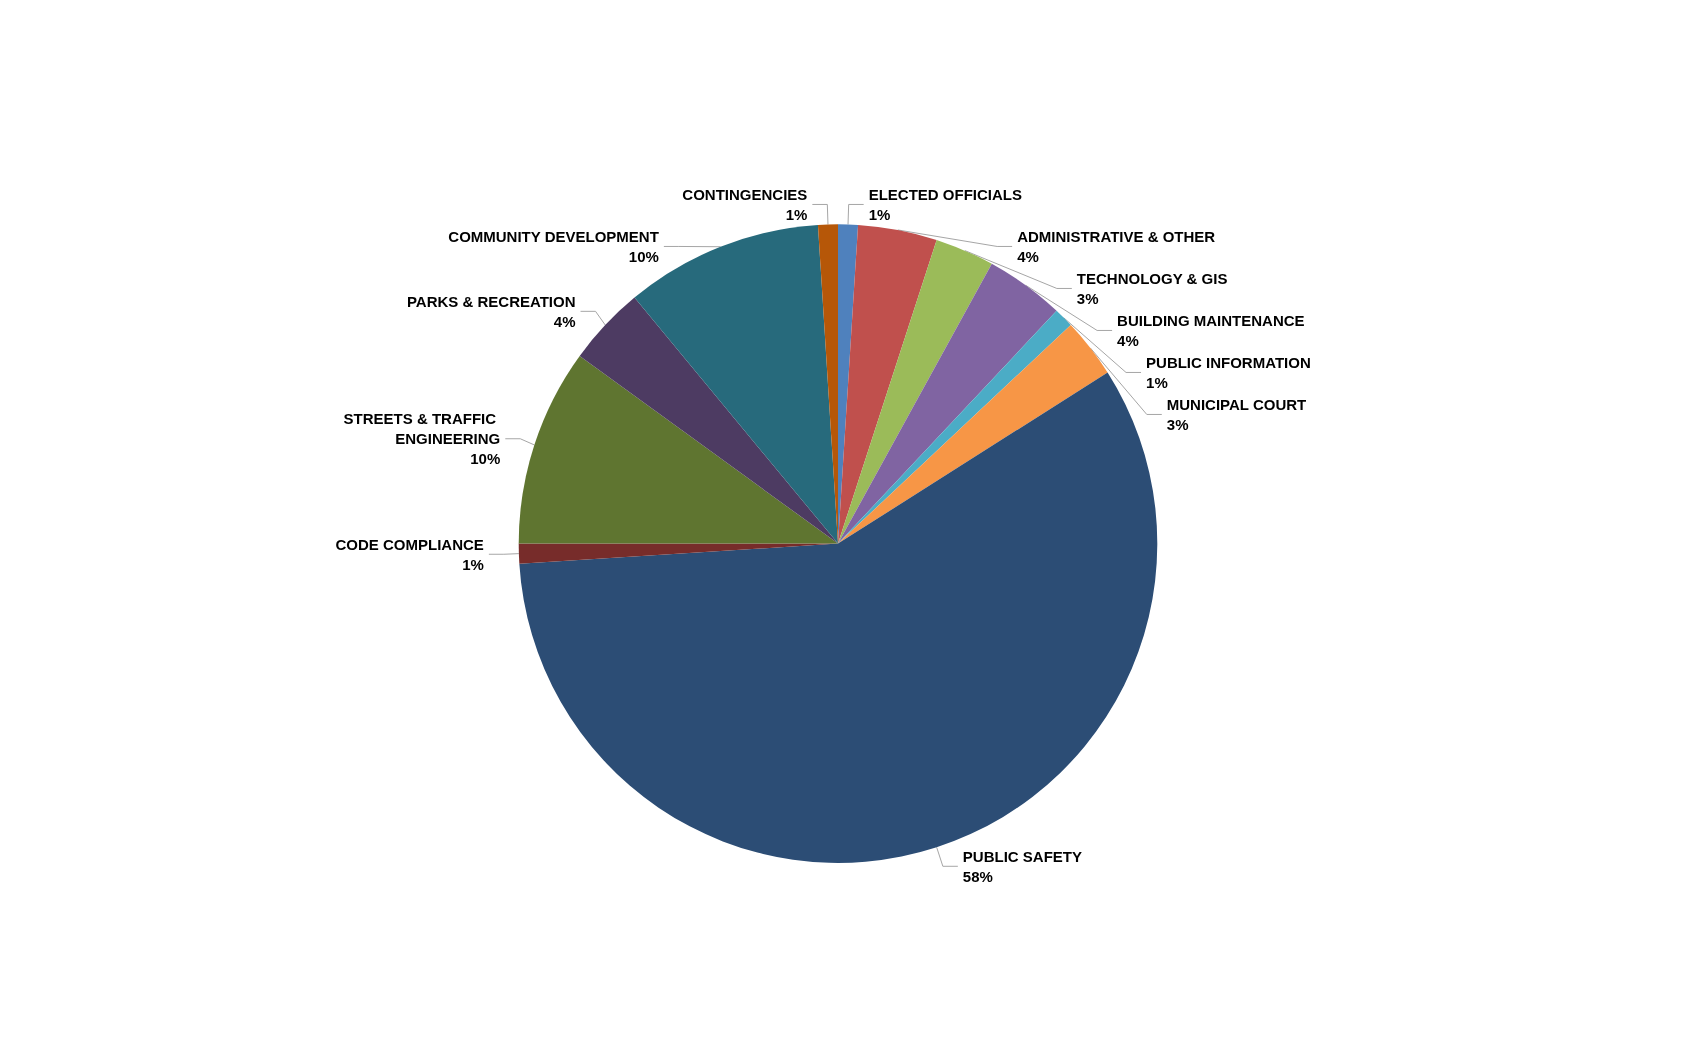 The image size is (1682, 1051). Describe the element at coordinates (1236, 404) in the screenshot. I see `slice-label: MUNICIPAL COURT` at that location.